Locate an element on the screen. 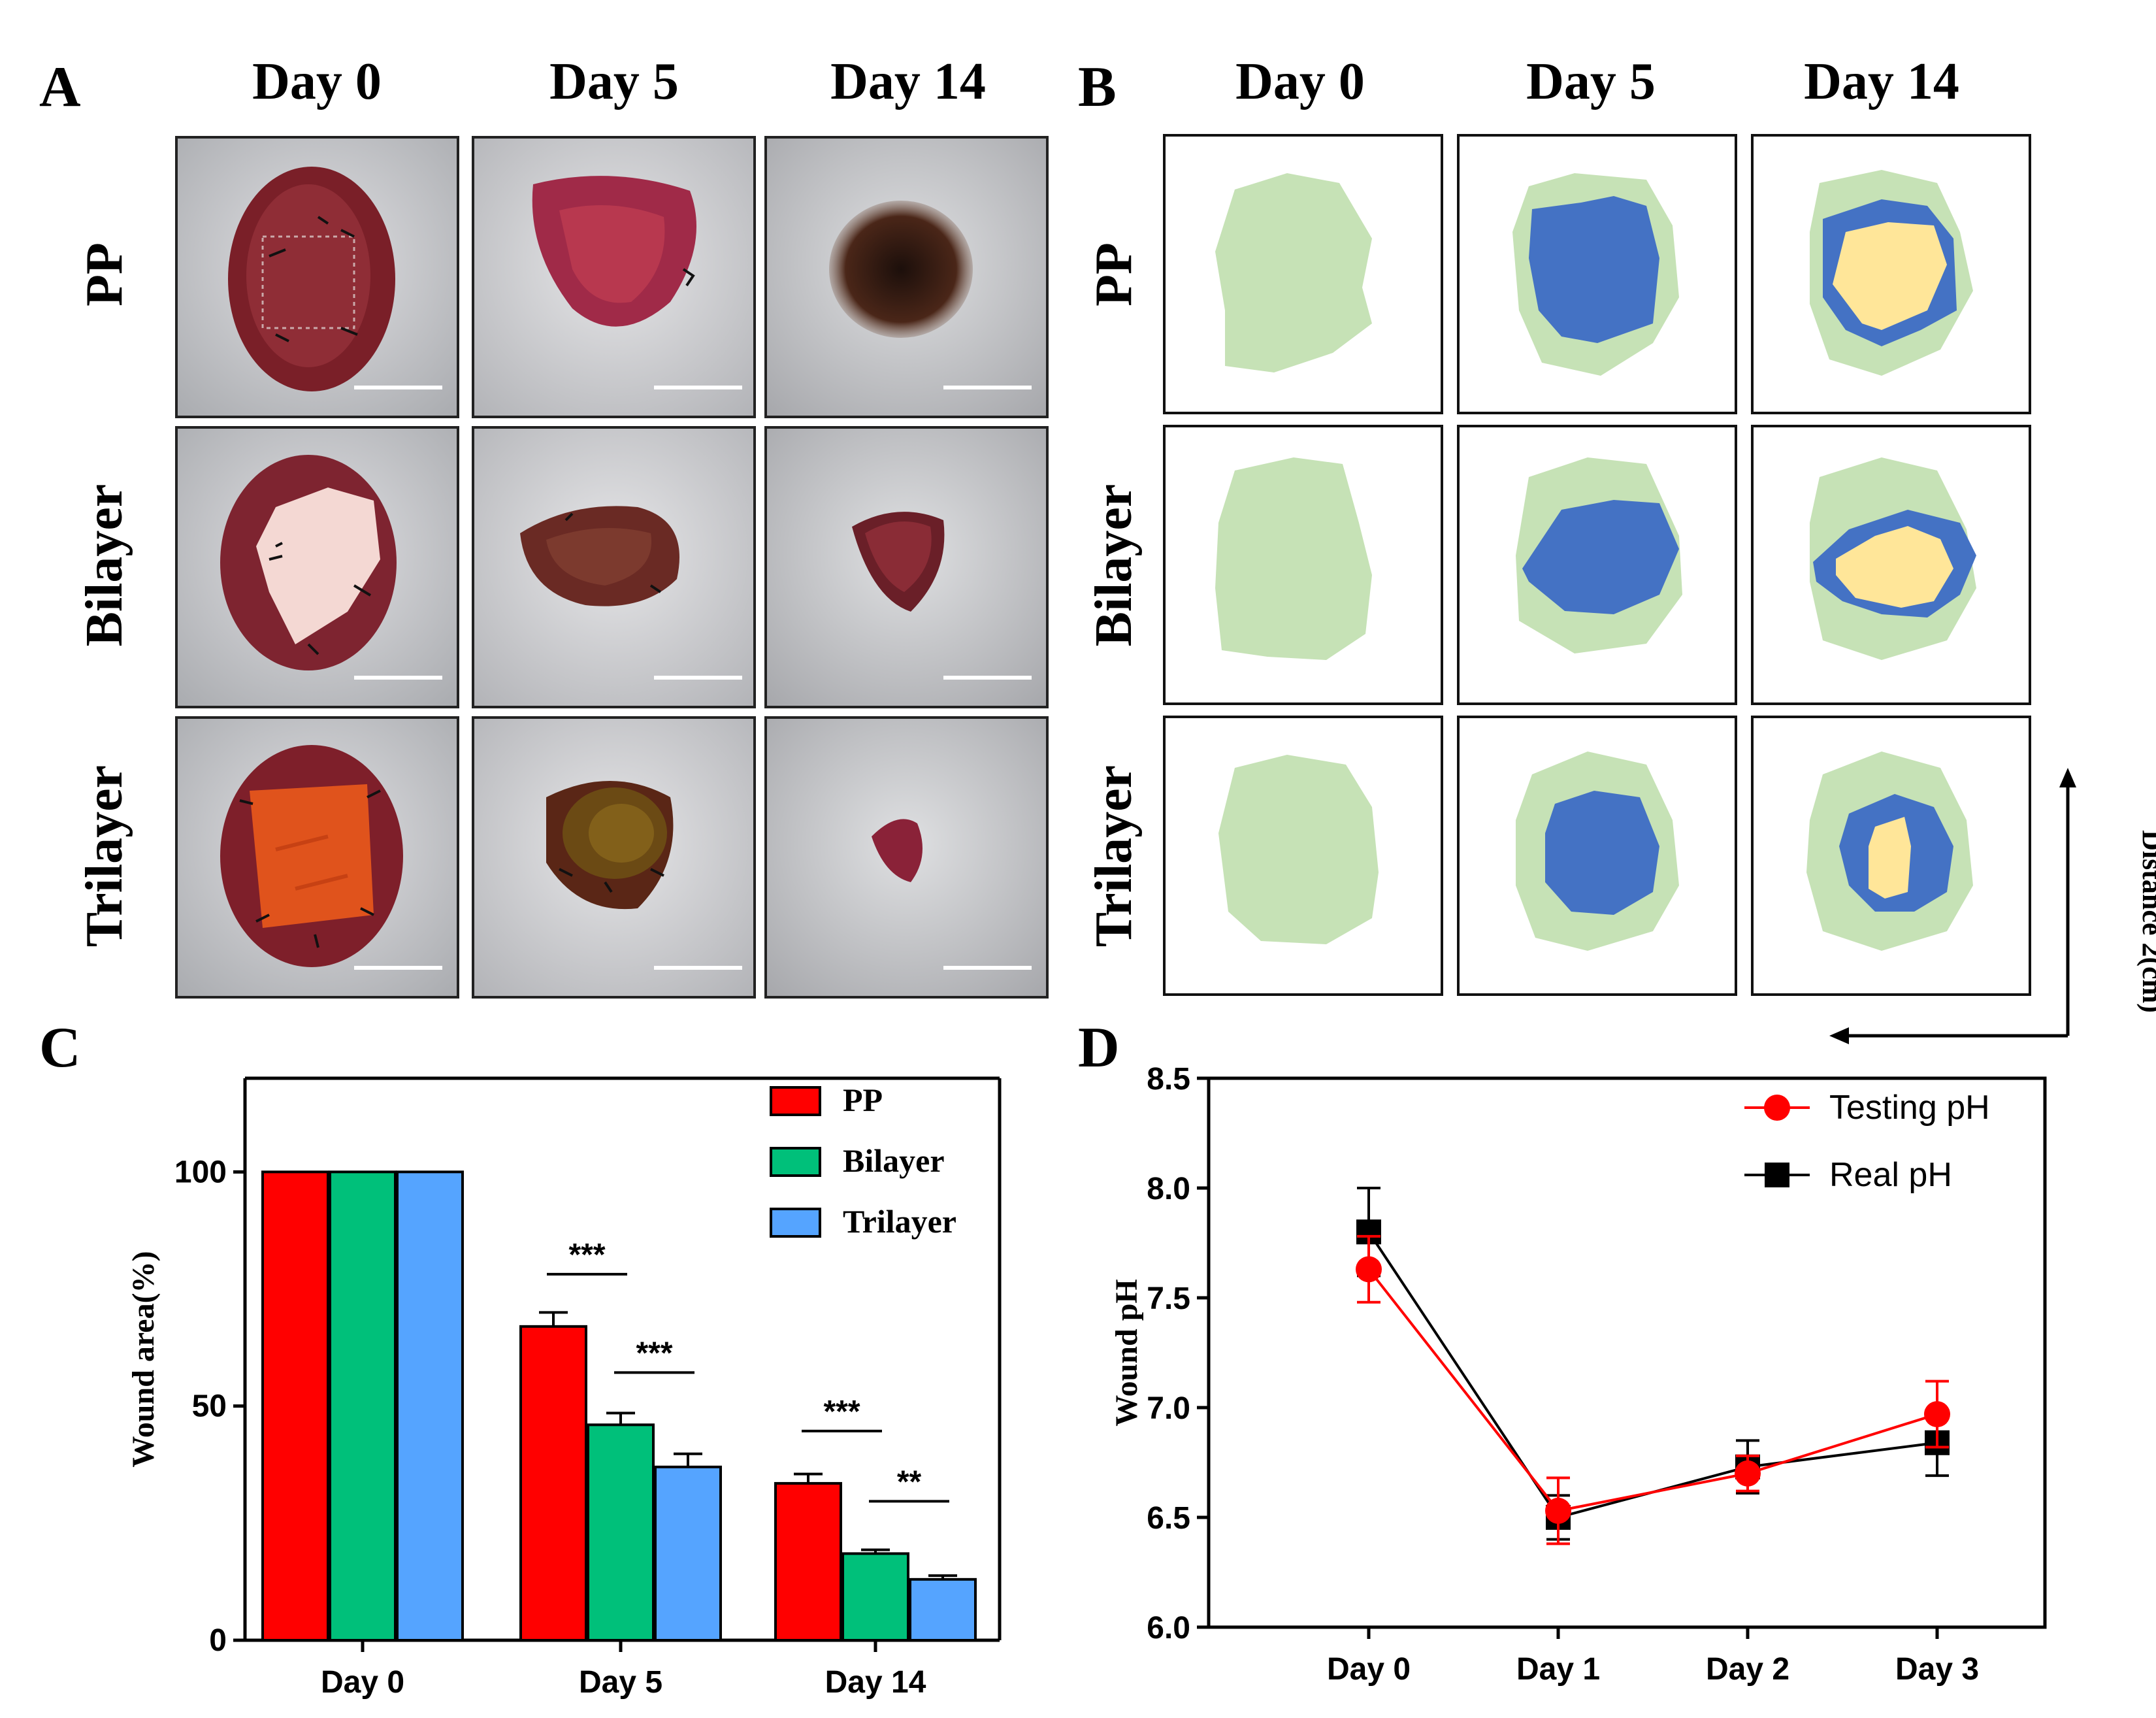  panel-b-col-day0: Day 0 is located at coordinates (1300, 82).